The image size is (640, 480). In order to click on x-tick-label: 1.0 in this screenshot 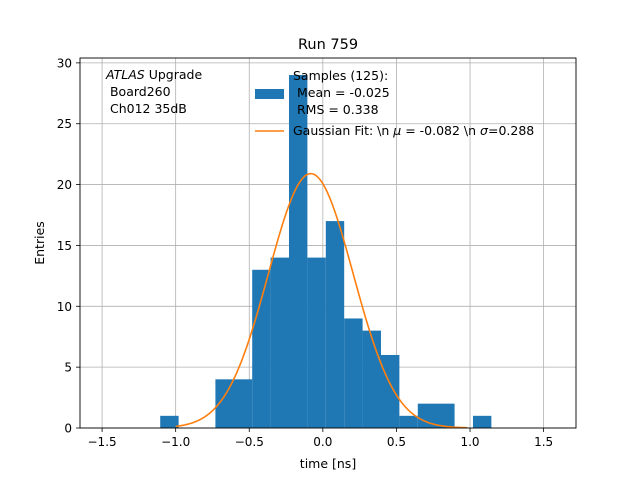, I will do `click(469, 442)`.